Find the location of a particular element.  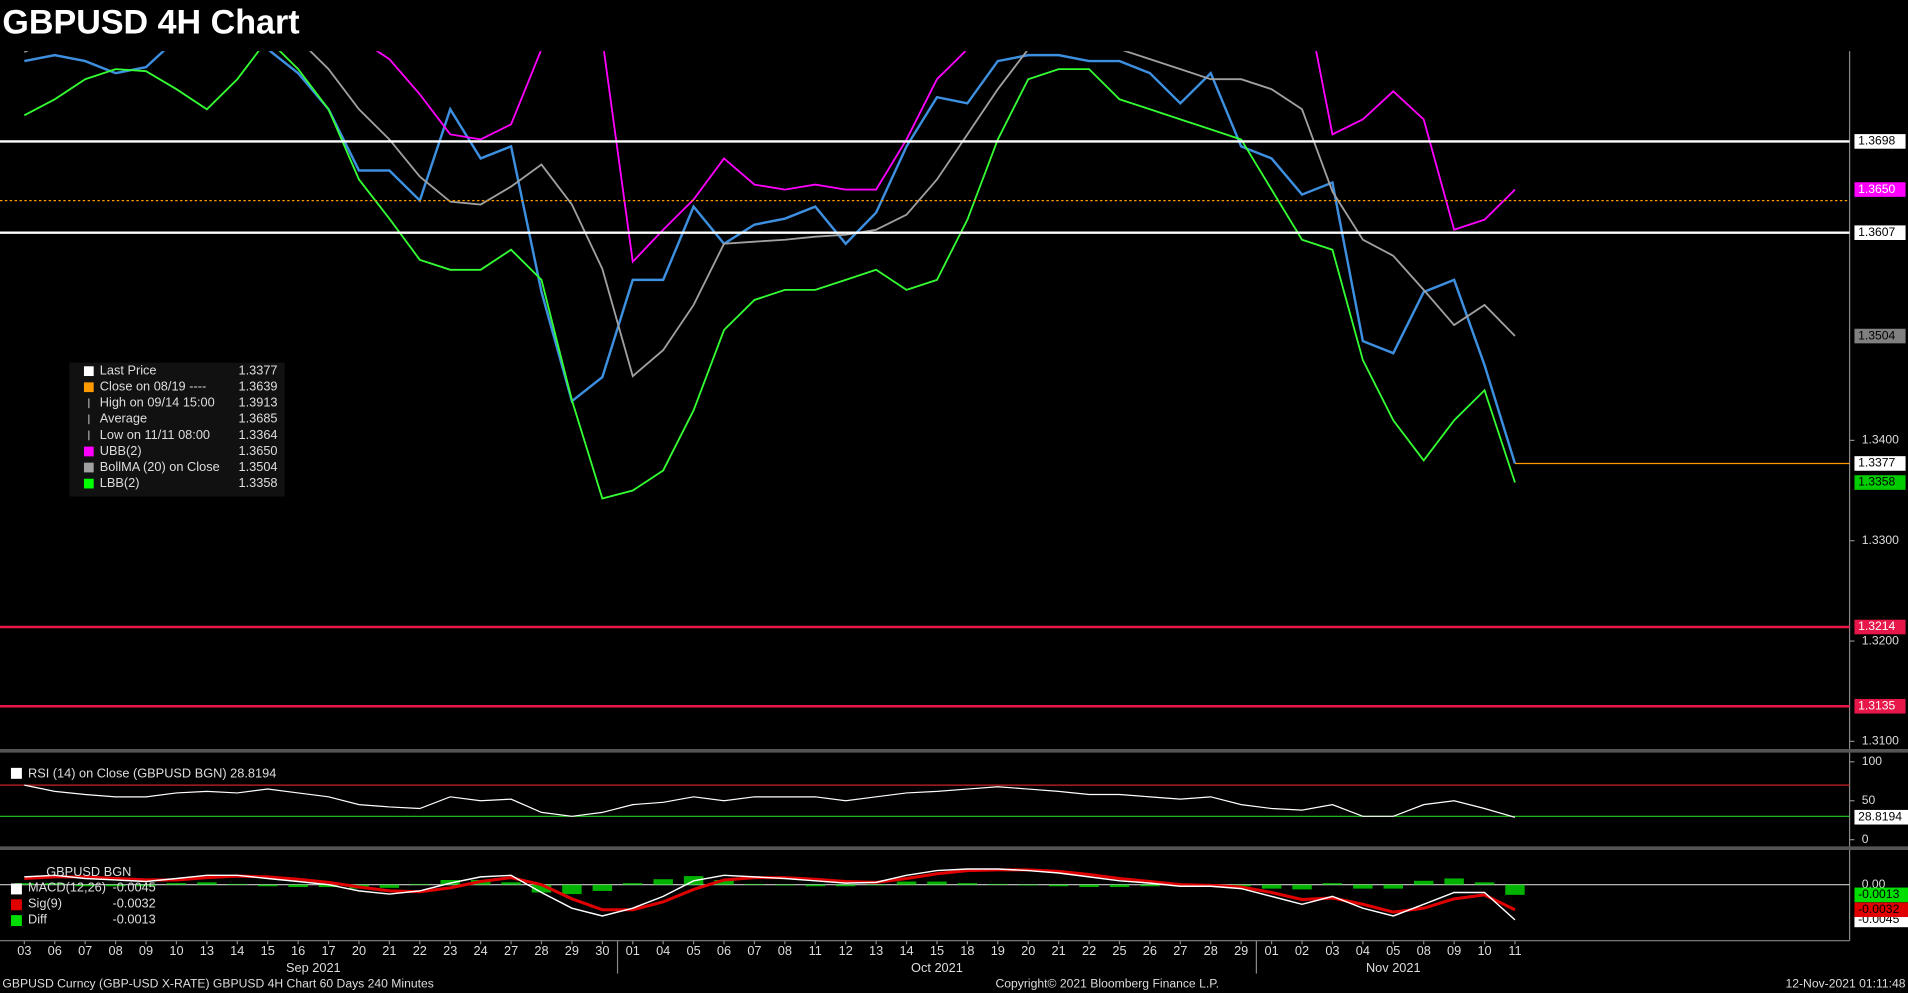

rsi-last-label: 28.8194 is located at coordinates (1880, 816).